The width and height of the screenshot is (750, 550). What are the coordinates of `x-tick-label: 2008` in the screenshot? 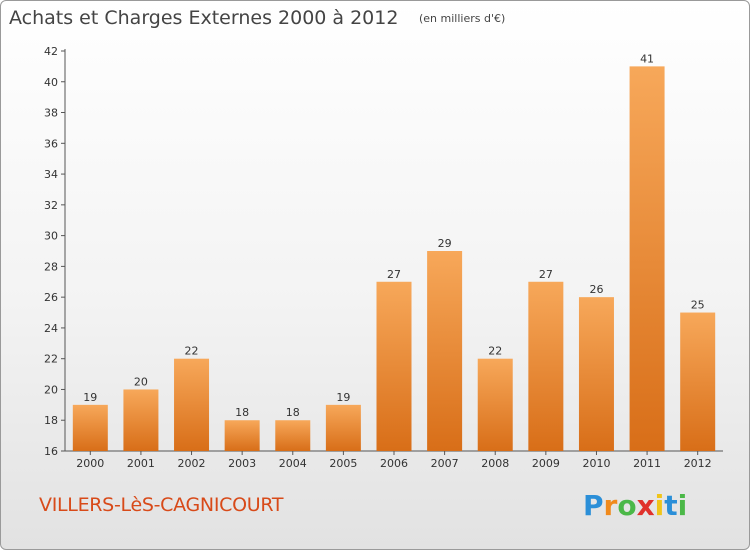 It's located at (495, 463).